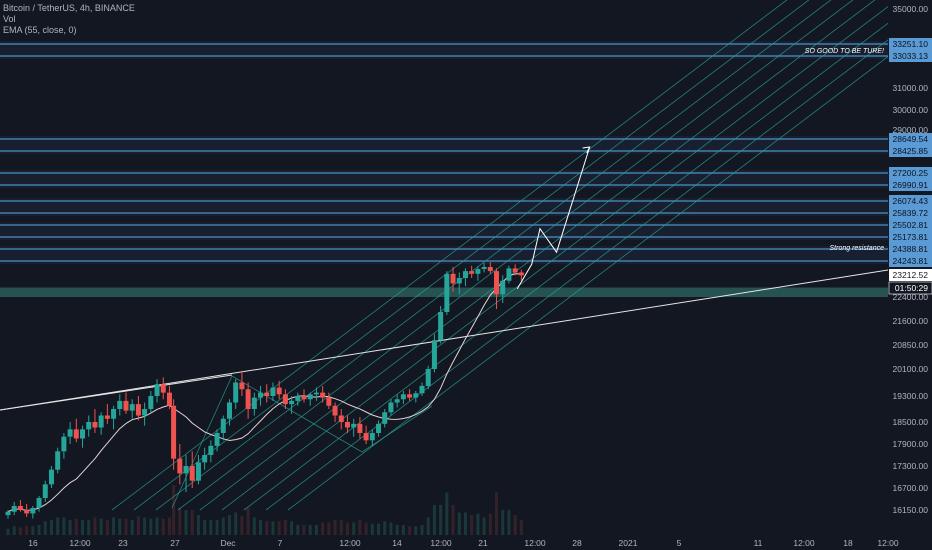 Image resolution: width=932 pixels, height=550 pixels. What do you see at coordinates (33, 543) in the screenshot?
I see `time-tick-label: 16` at bounding box center [33, 543].